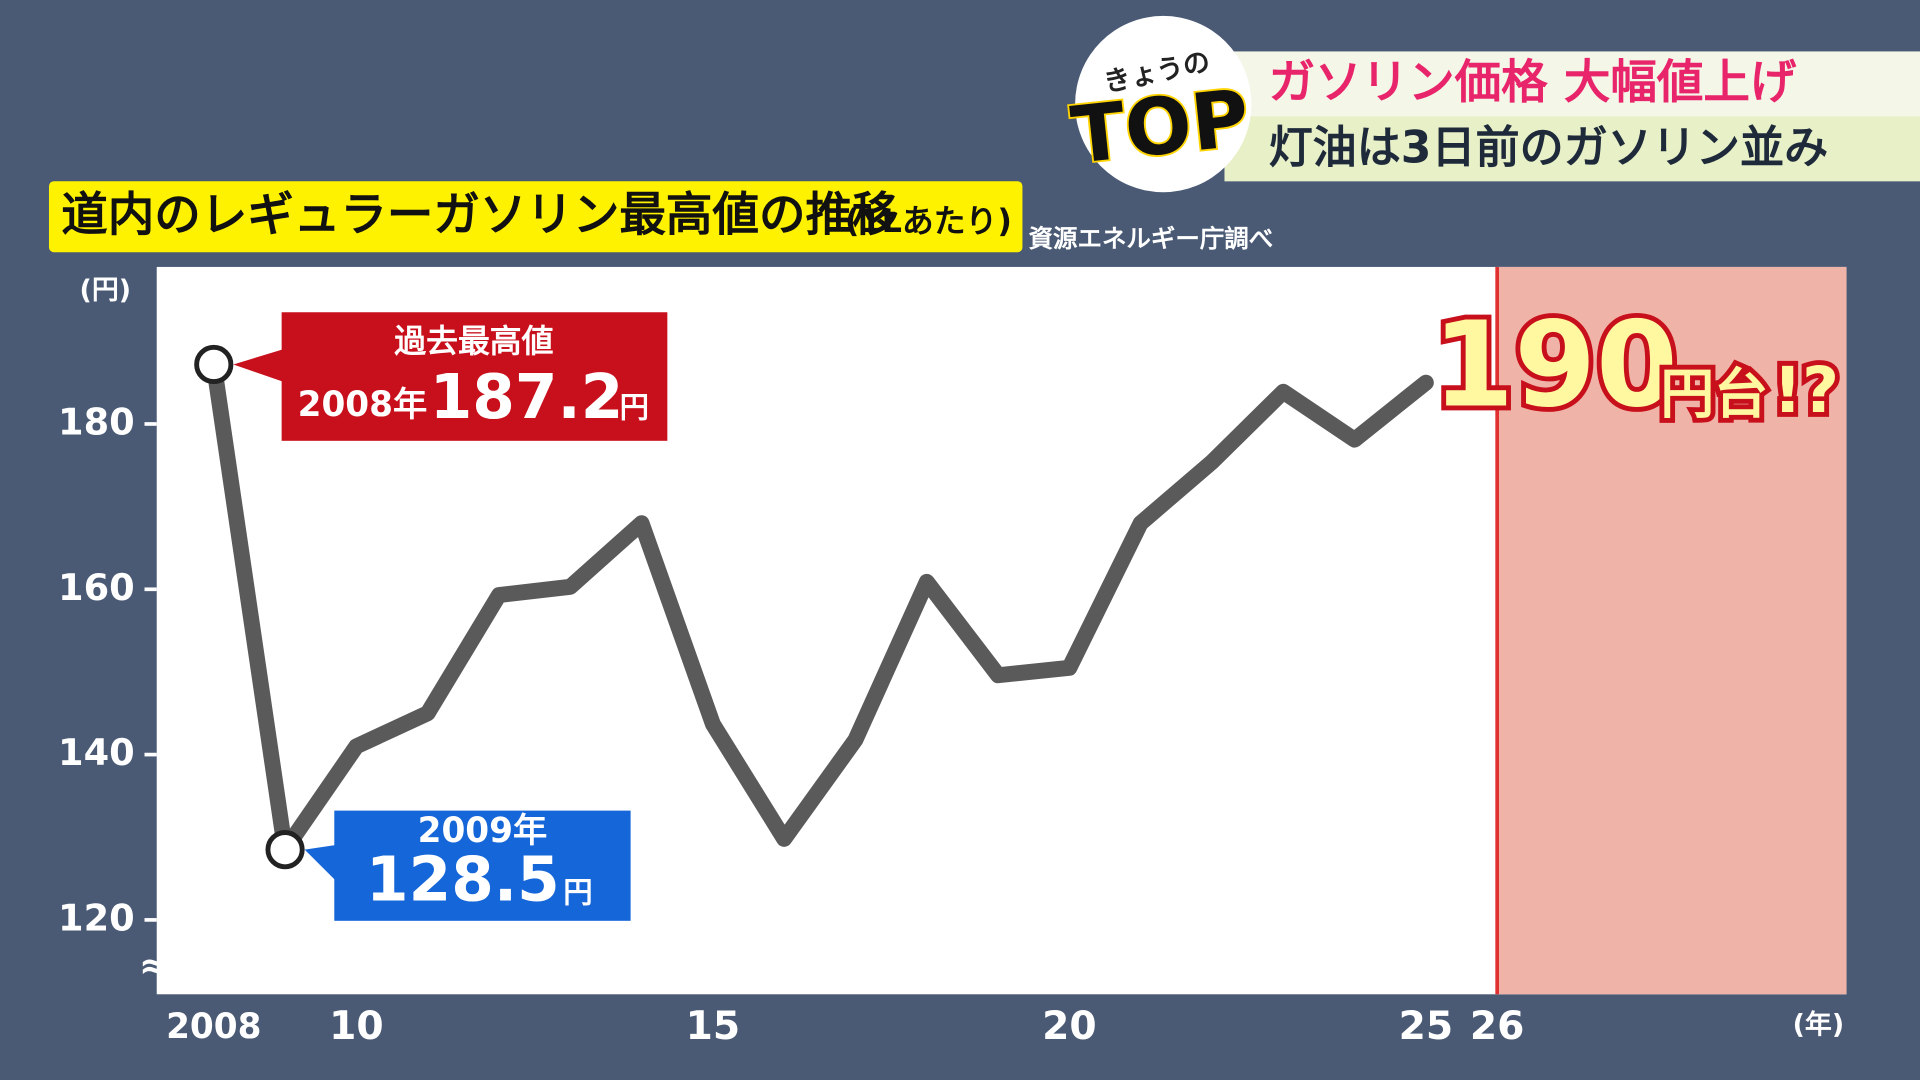  What do you see at coordinates (96, 421) in the screenshot?
I see `y-tick-label: 180` at bounding box center [96, 421].